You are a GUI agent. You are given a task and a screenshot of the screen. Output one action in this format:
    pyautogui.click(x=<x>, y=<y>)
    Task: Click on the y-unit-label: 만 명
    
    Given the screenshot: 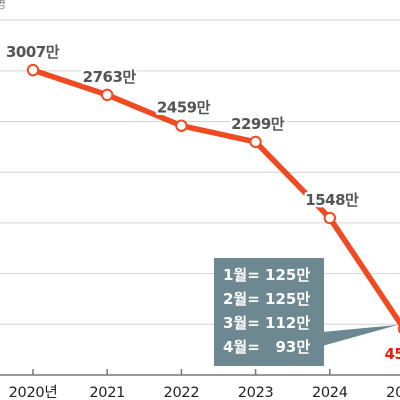 What is the action you would take?
    pyautogui.click(x=3, y=5)
    